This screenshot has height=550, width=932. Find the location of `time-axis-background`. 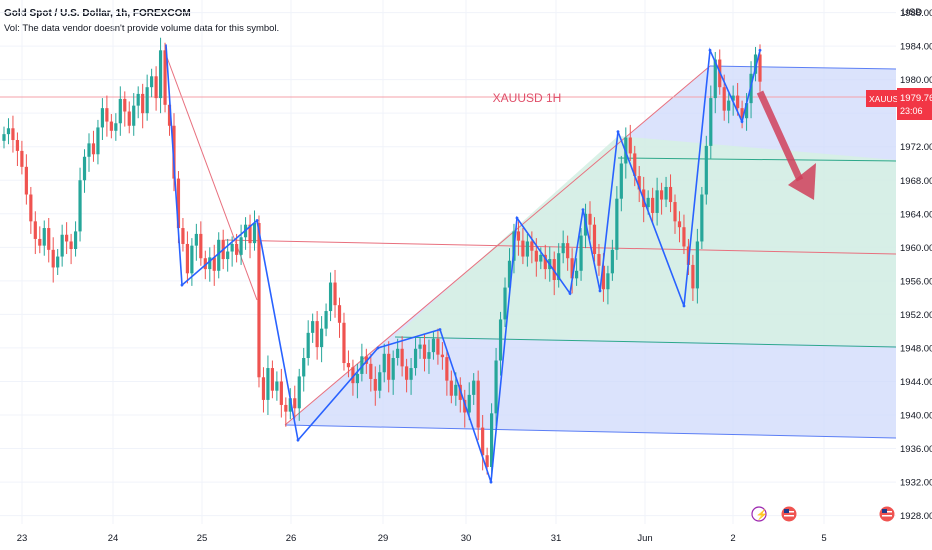

time-axis-background is located at coordinates (466, 537).